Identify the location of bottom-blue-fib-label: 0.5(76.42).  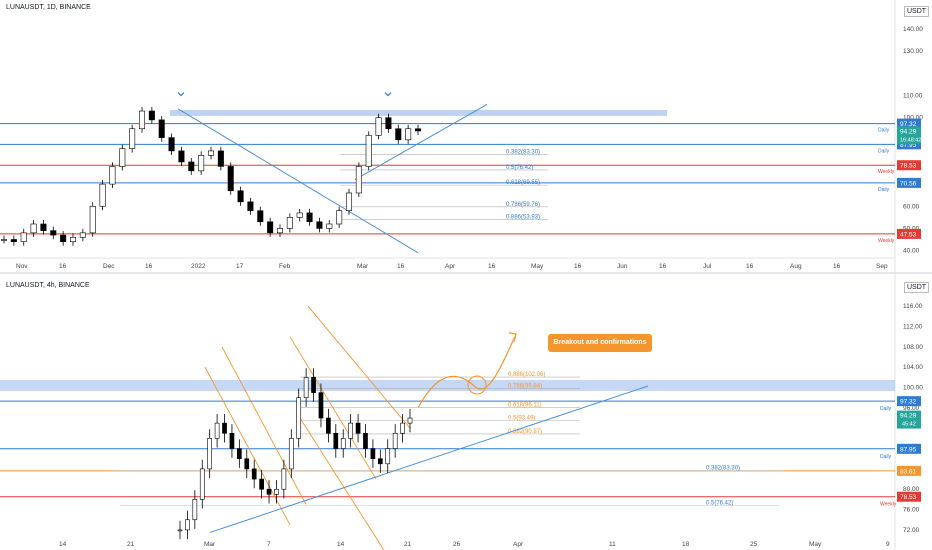
(719, 503).